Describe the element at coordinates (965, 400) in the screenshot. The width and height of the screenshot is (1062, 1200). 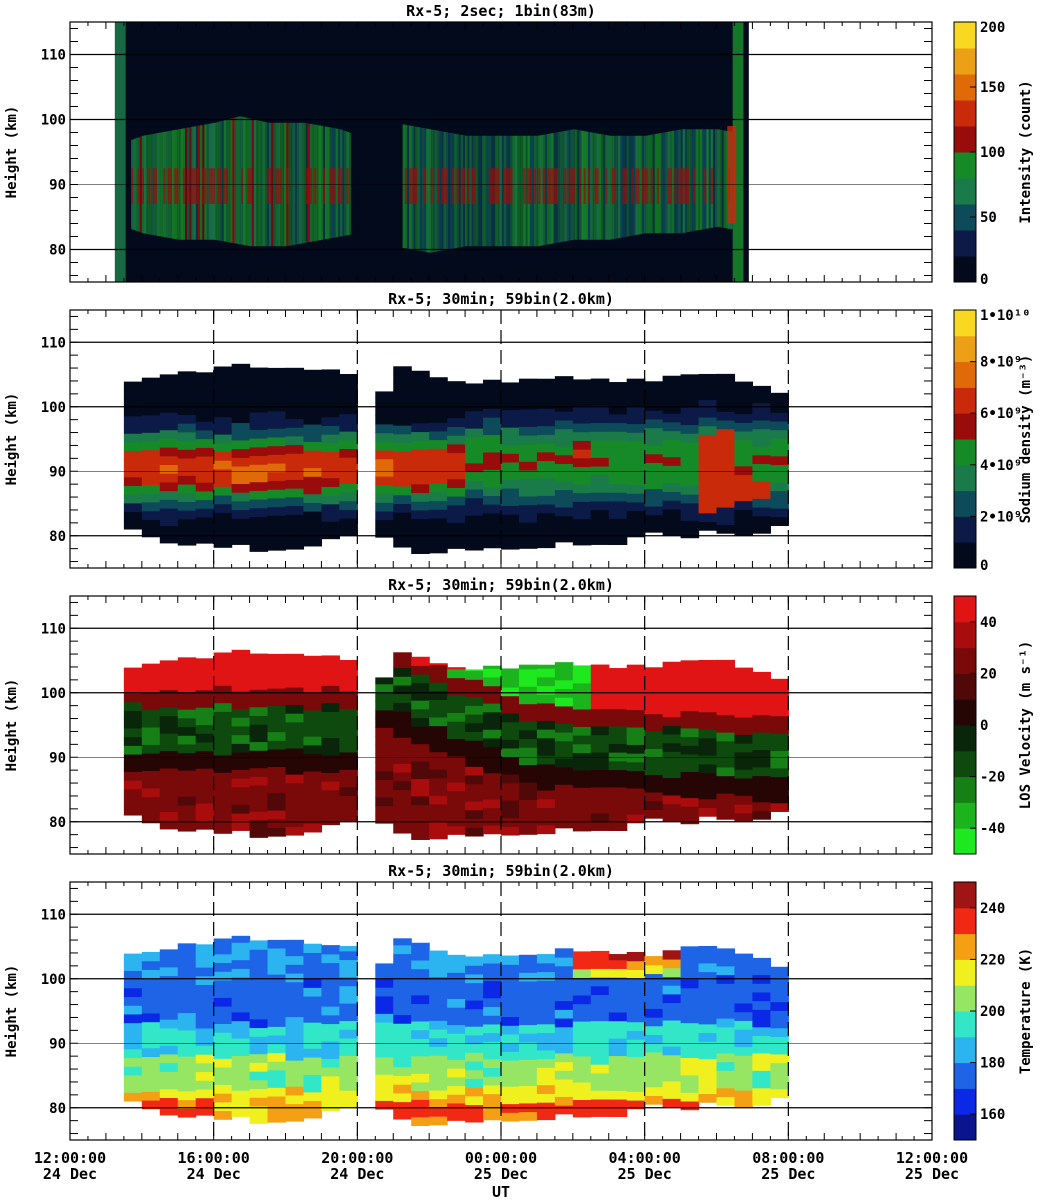
I see `colorbar-swatch` at that location.